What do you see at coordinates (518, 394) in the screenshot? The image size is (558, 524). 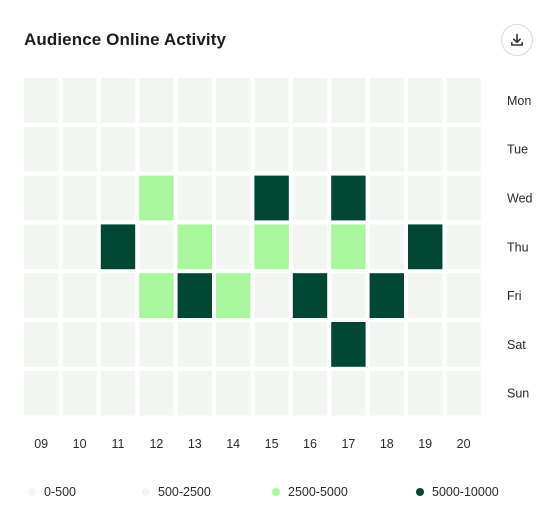 I see `y-tick-label: Sun` at bounding box center [518, 394].